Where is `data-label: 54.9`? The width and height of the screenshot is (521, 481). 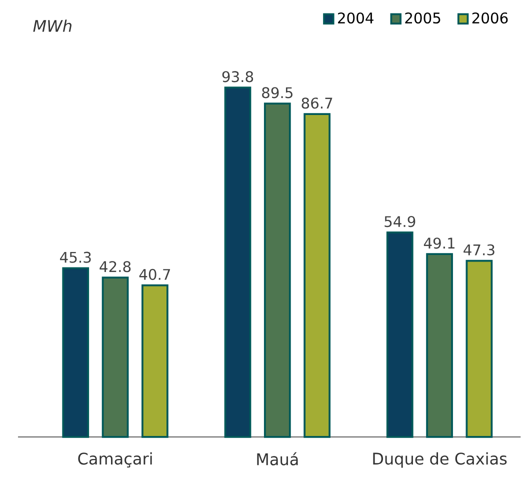
data-label: 54.9 is located at coordinates (400, 222).